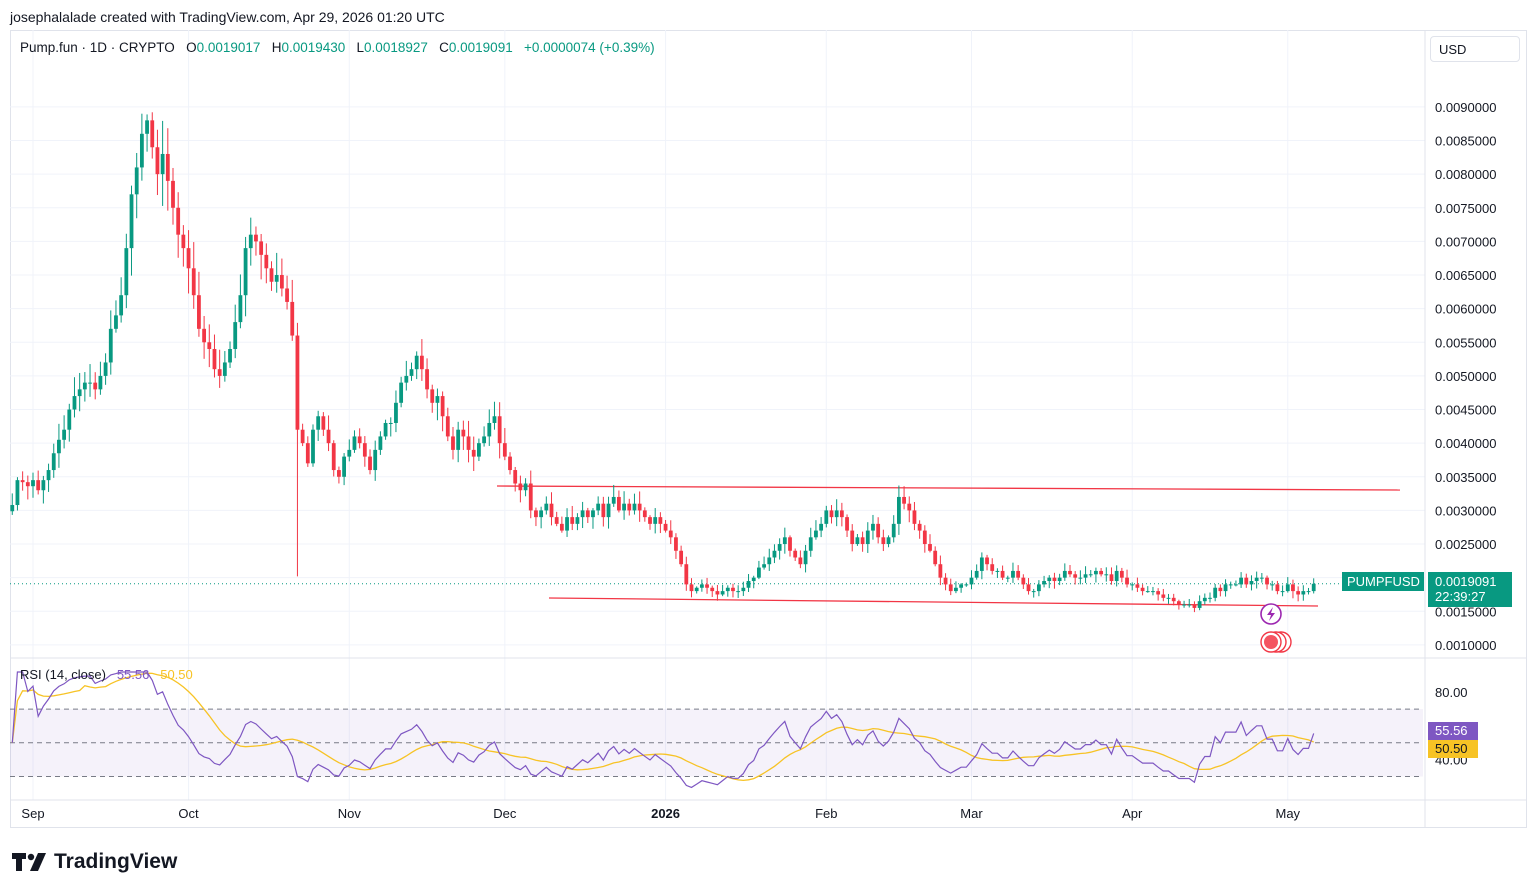 This screenshot has height=895, width=1536. I want to click on rsi-ma-line, so click(662, 727).